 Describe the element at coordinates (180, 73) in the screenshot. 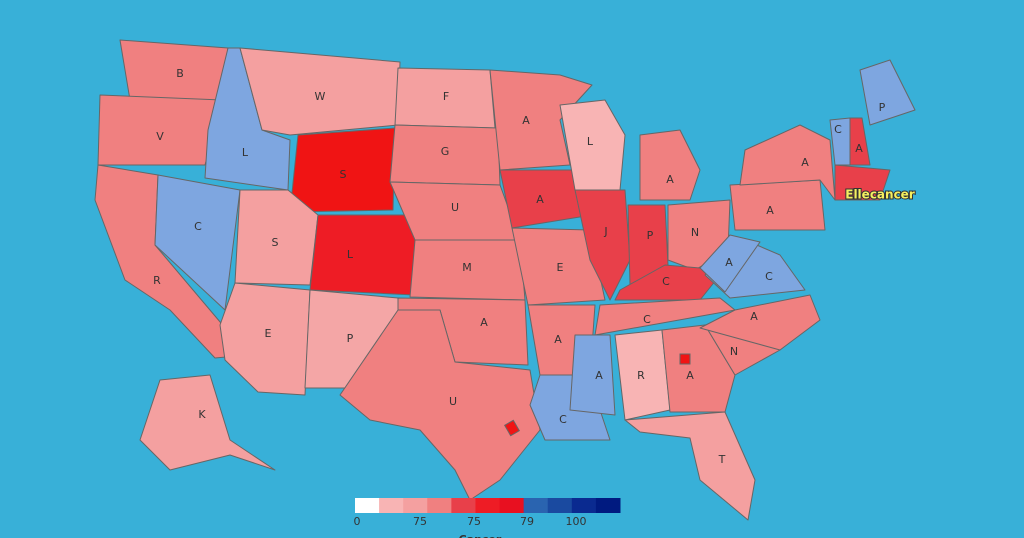

I see `state-label: B` at that location.